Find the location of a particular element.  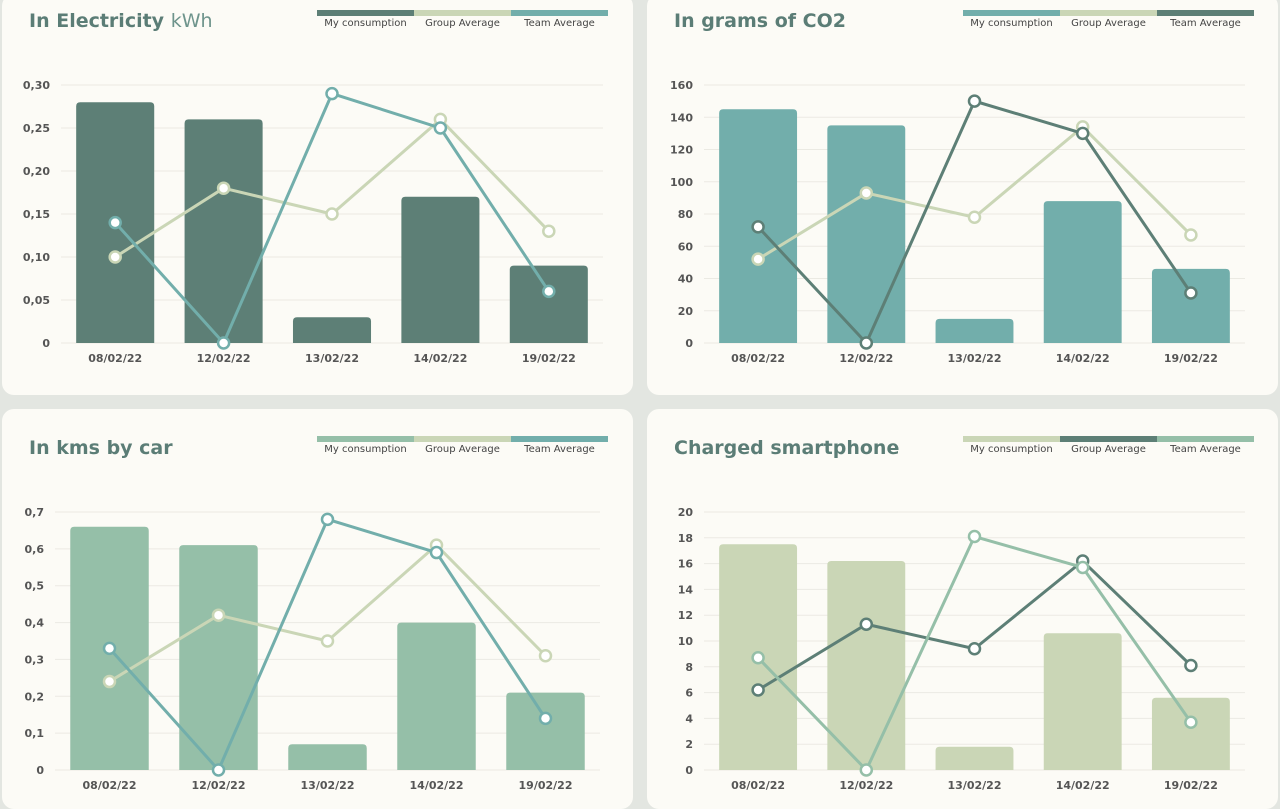

y-tick-label: 2 is located at coordinates (689, 744).